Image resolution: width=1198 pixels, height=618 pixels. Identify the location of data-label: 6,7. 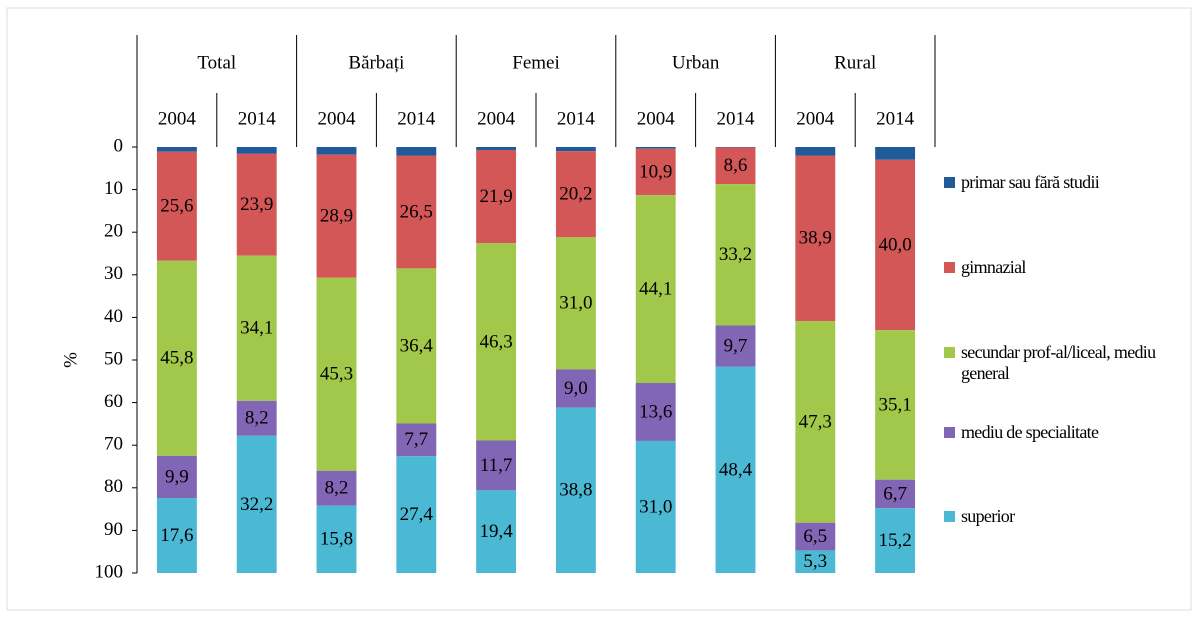
(895, 493).